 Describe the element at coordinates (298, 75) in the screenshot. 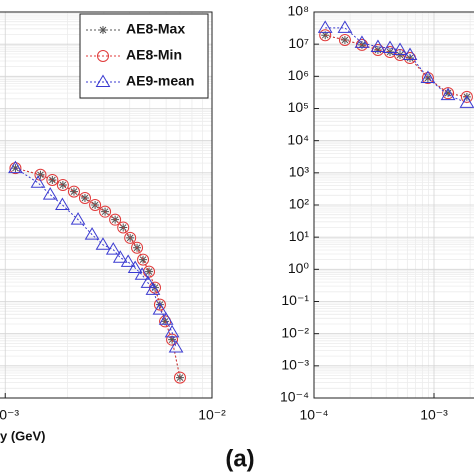

I see `y-tick-label: 10⁶` at that location.